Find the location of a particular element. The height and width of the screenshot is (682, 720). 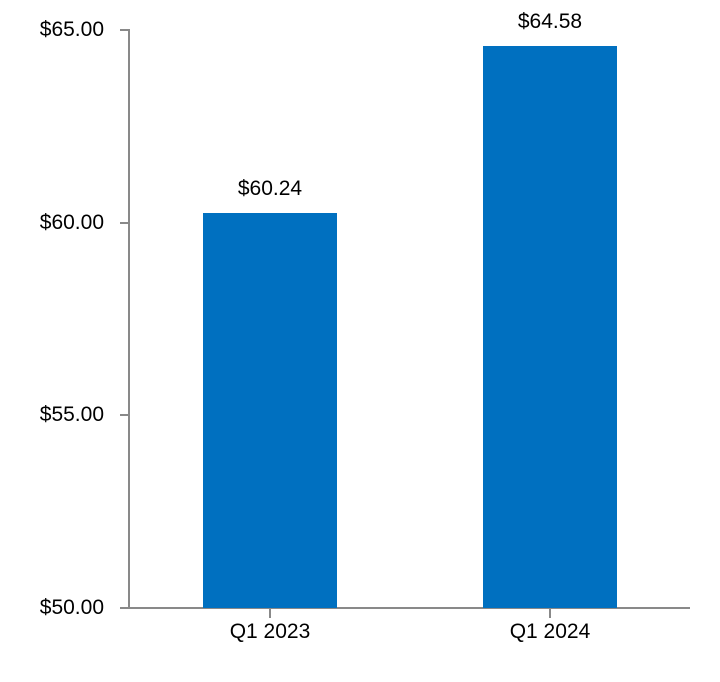

bar-value-label: $64.58 is located at coordinates (550, 21).